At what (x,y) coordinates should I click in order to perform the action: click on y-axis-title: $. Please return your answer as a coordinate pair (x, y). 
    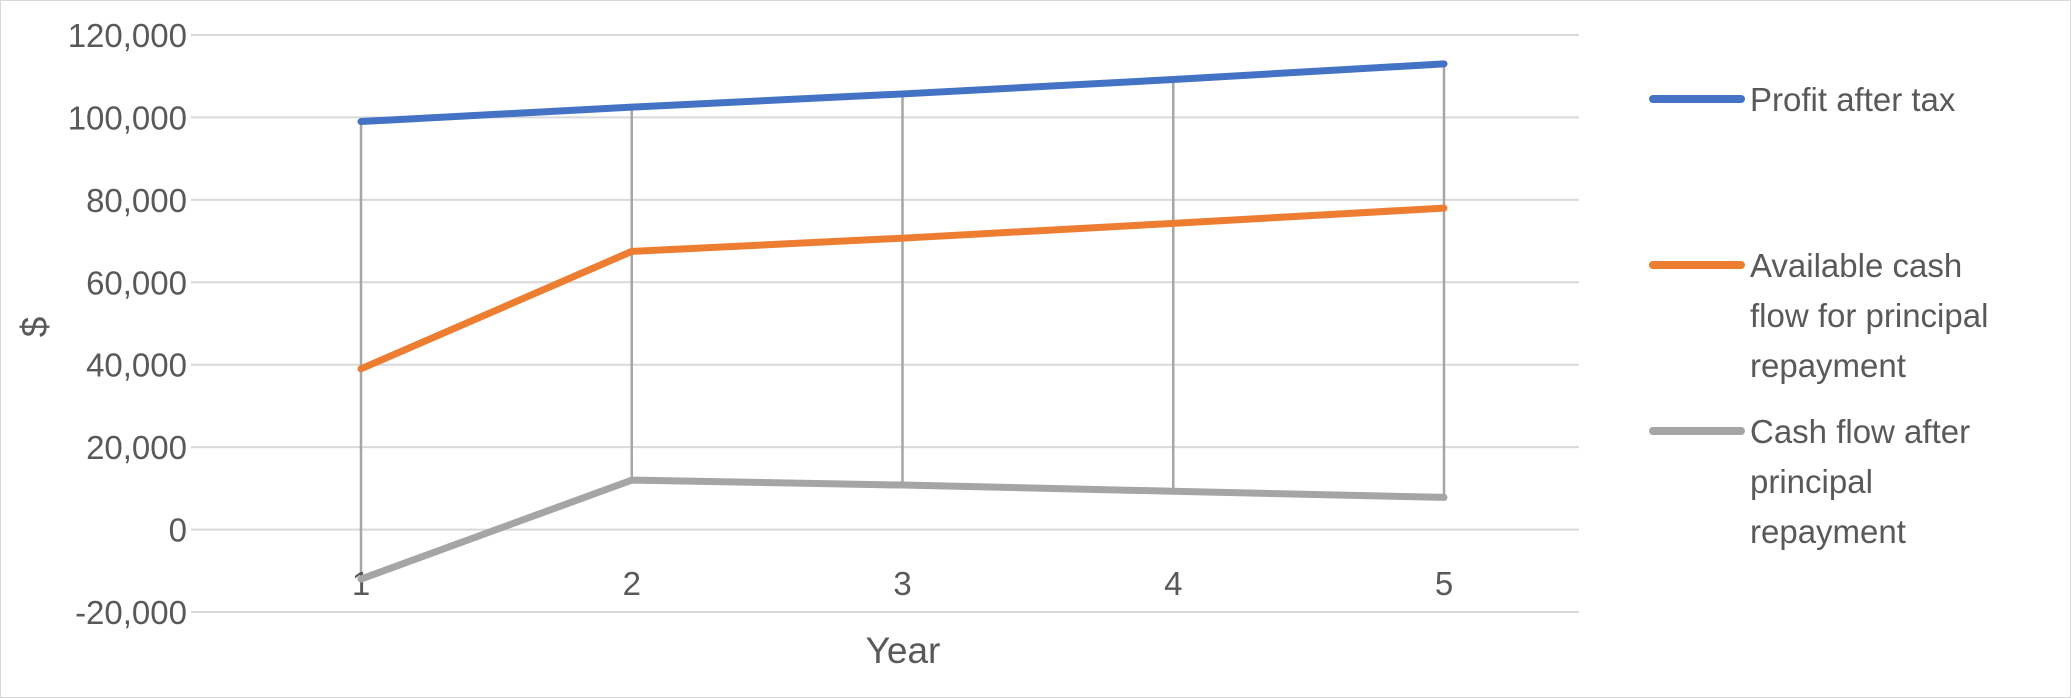
    Looking at the image, I should click on (34, 327).